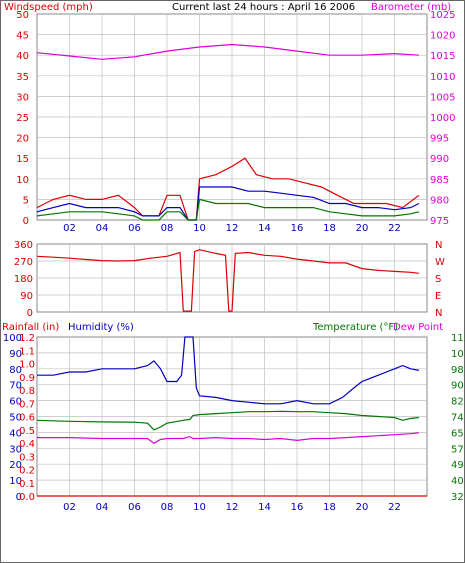 This screenshot has height=563, width=465. What do you see at coordinates (457, 402) in the screenshot?
I see `temperature-tick-label: 82` at bounding box center [457, 402].